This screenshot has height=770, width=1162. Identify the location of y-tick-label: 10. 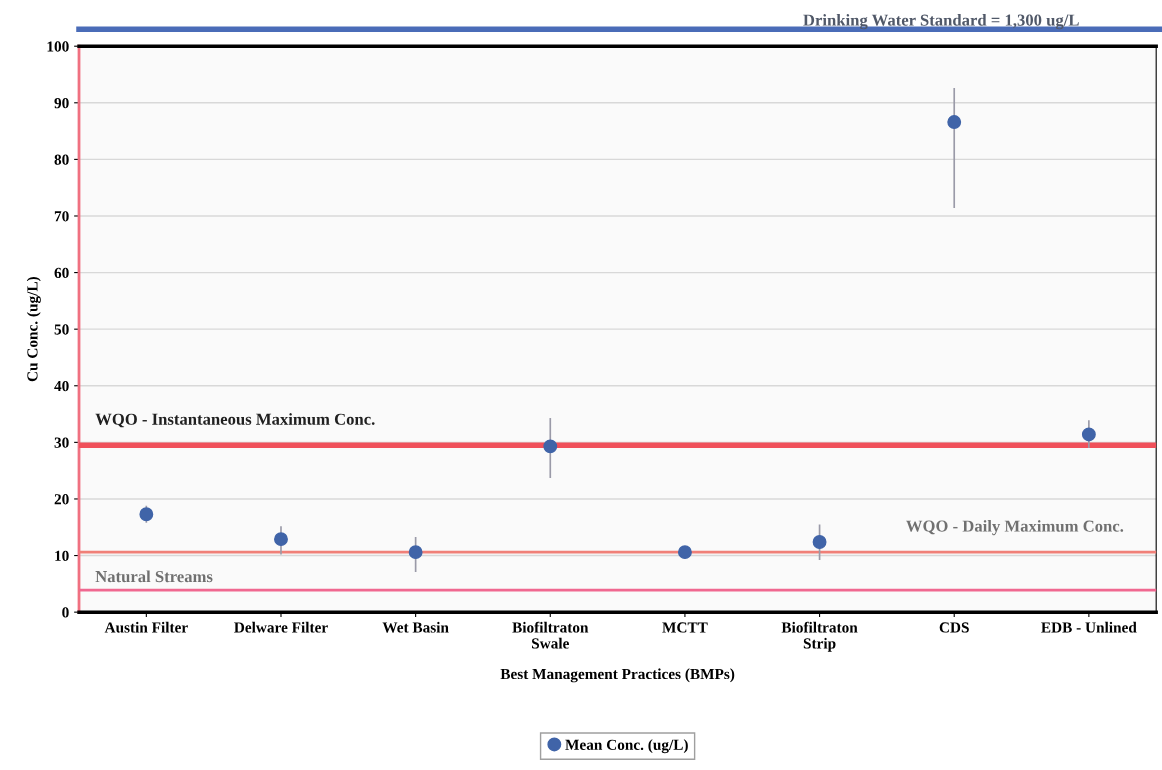
(62, 556).